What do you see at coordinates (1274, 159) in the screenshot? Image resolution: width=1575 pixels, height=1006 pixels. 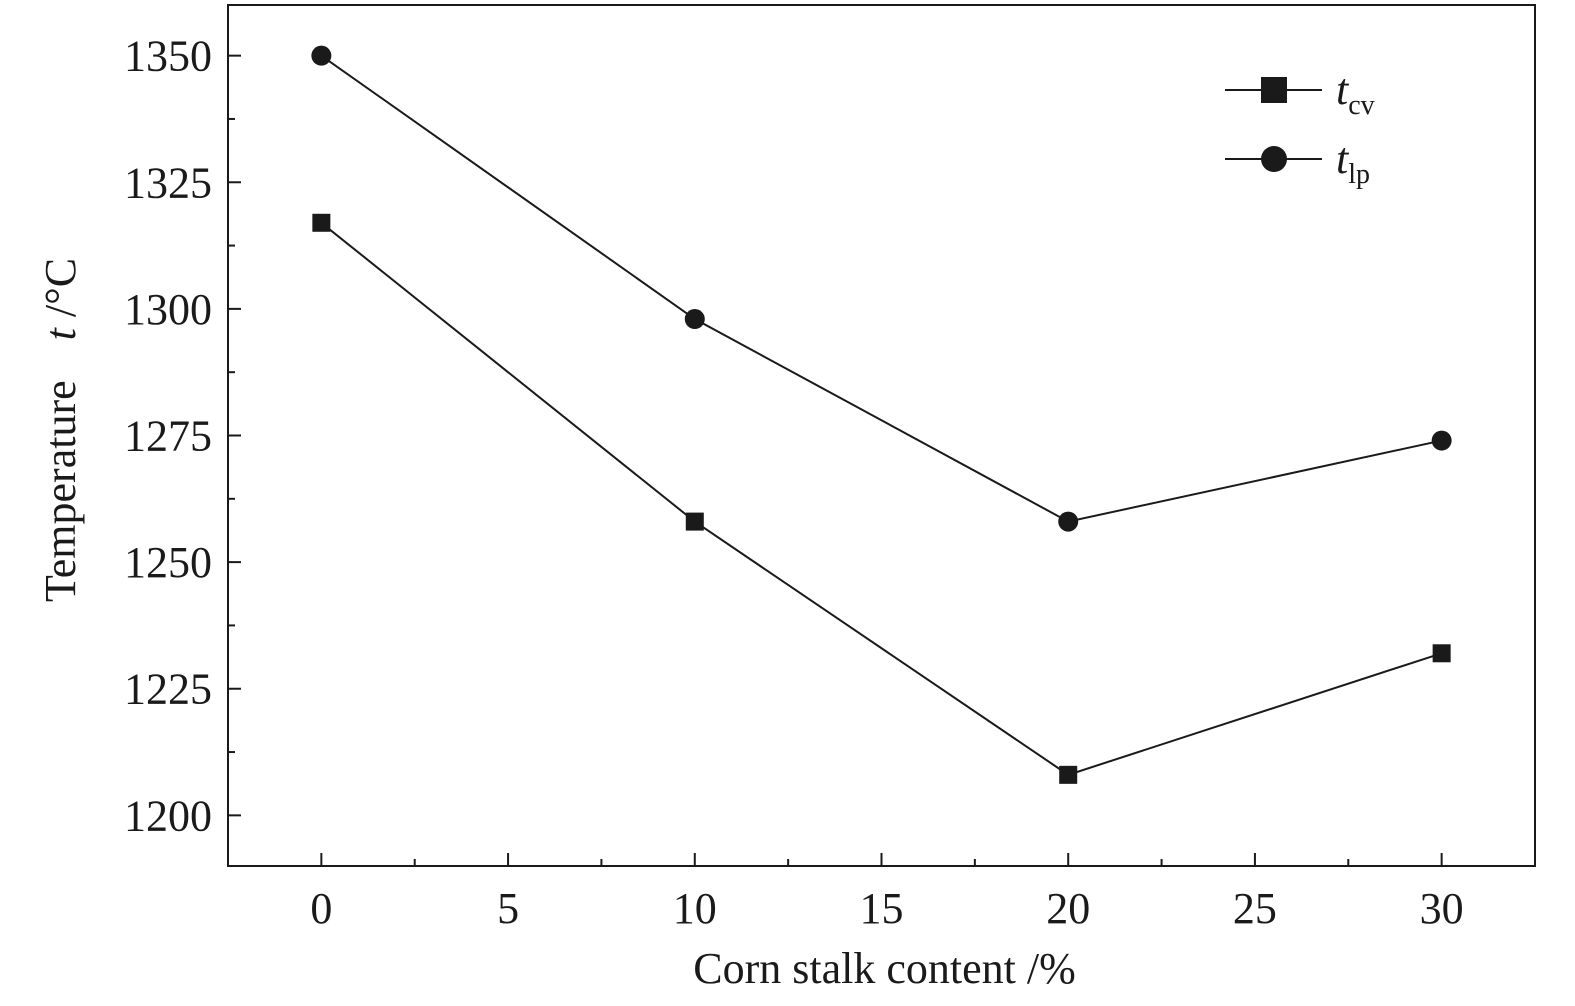 I see `legend-marker-circle` at bounding box center [1274, 159].